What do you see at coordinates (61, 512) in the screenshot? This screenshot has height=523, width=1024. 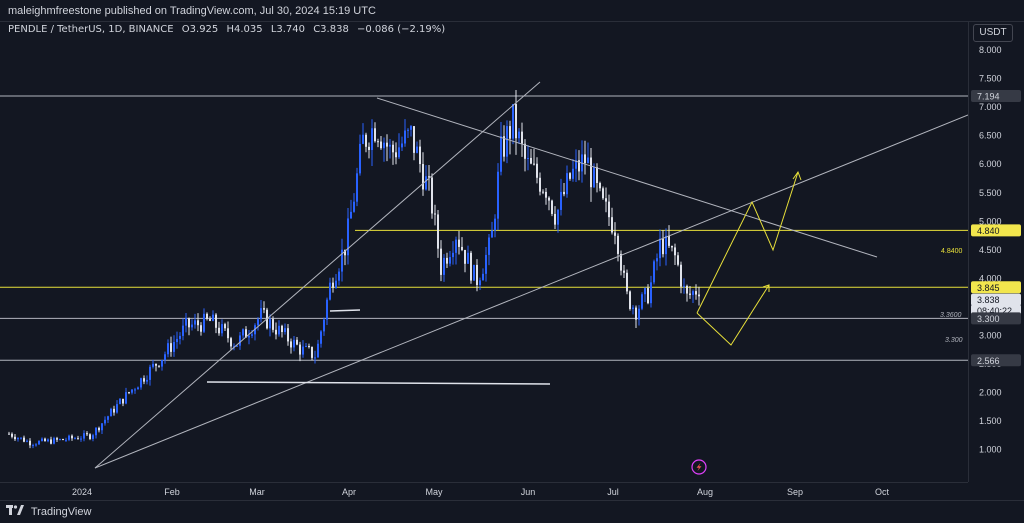 I see `footer-brand: TradingView` at bounding box center [61, 512].